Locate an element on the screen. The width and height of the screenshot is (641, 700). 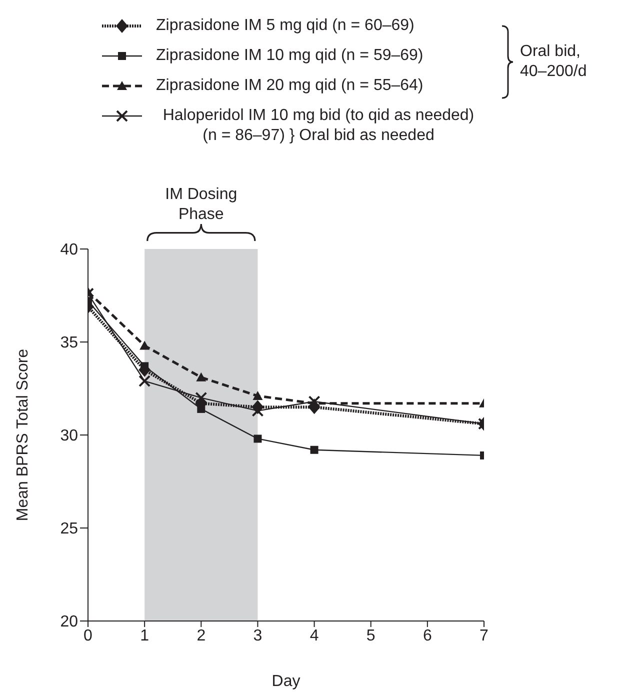
band-label: IM Dosing Phase is located at coordinates (201, 204).